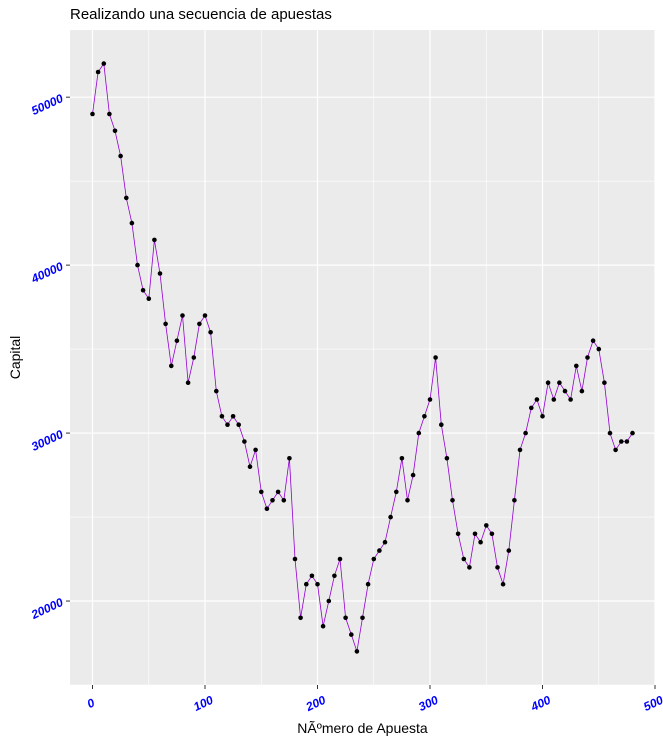 This screenshot has height=742, width=663. I want to click on y-tick-label: 40000, so click(46, 272).